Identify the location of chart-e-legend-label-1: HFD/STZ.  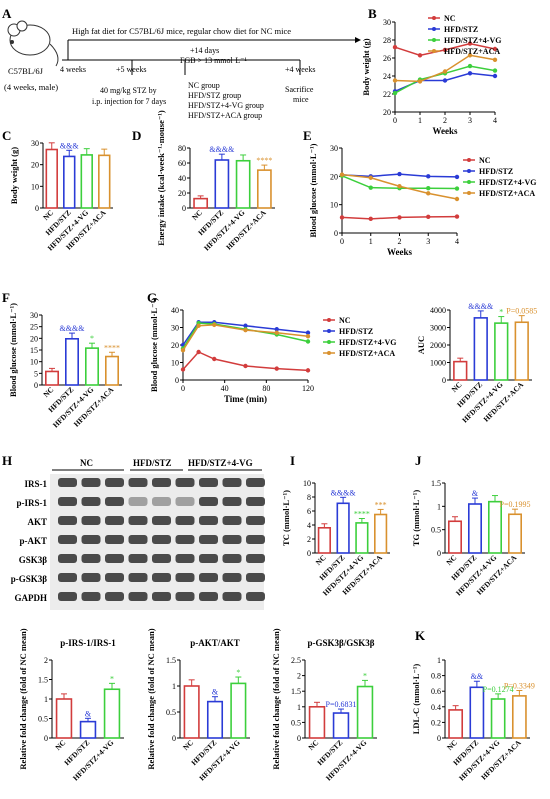
(496, 171).